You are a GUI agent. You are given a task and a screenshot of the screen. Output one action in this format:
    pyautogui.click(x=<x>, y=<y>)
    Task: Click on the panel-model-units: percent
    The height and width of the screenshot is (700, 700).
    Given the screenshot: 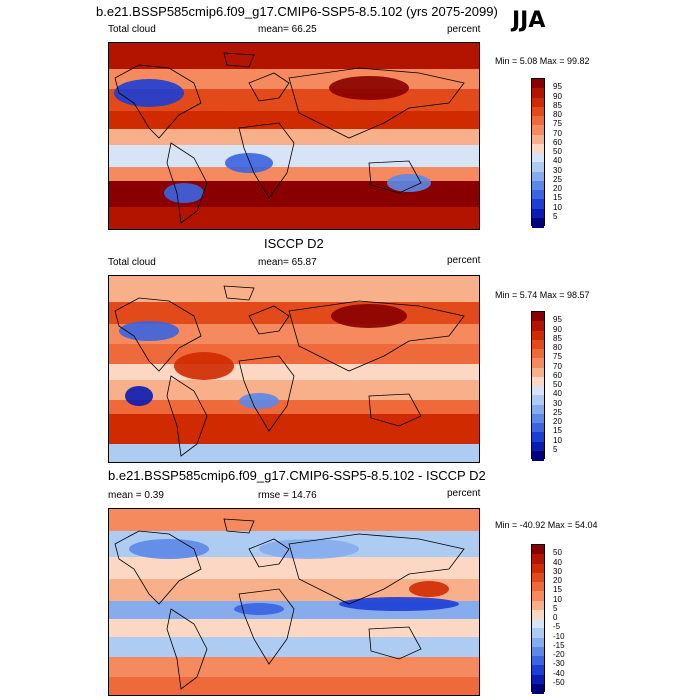 What is the action you would take?
    pyautogui.click(x=464, y=29)
    